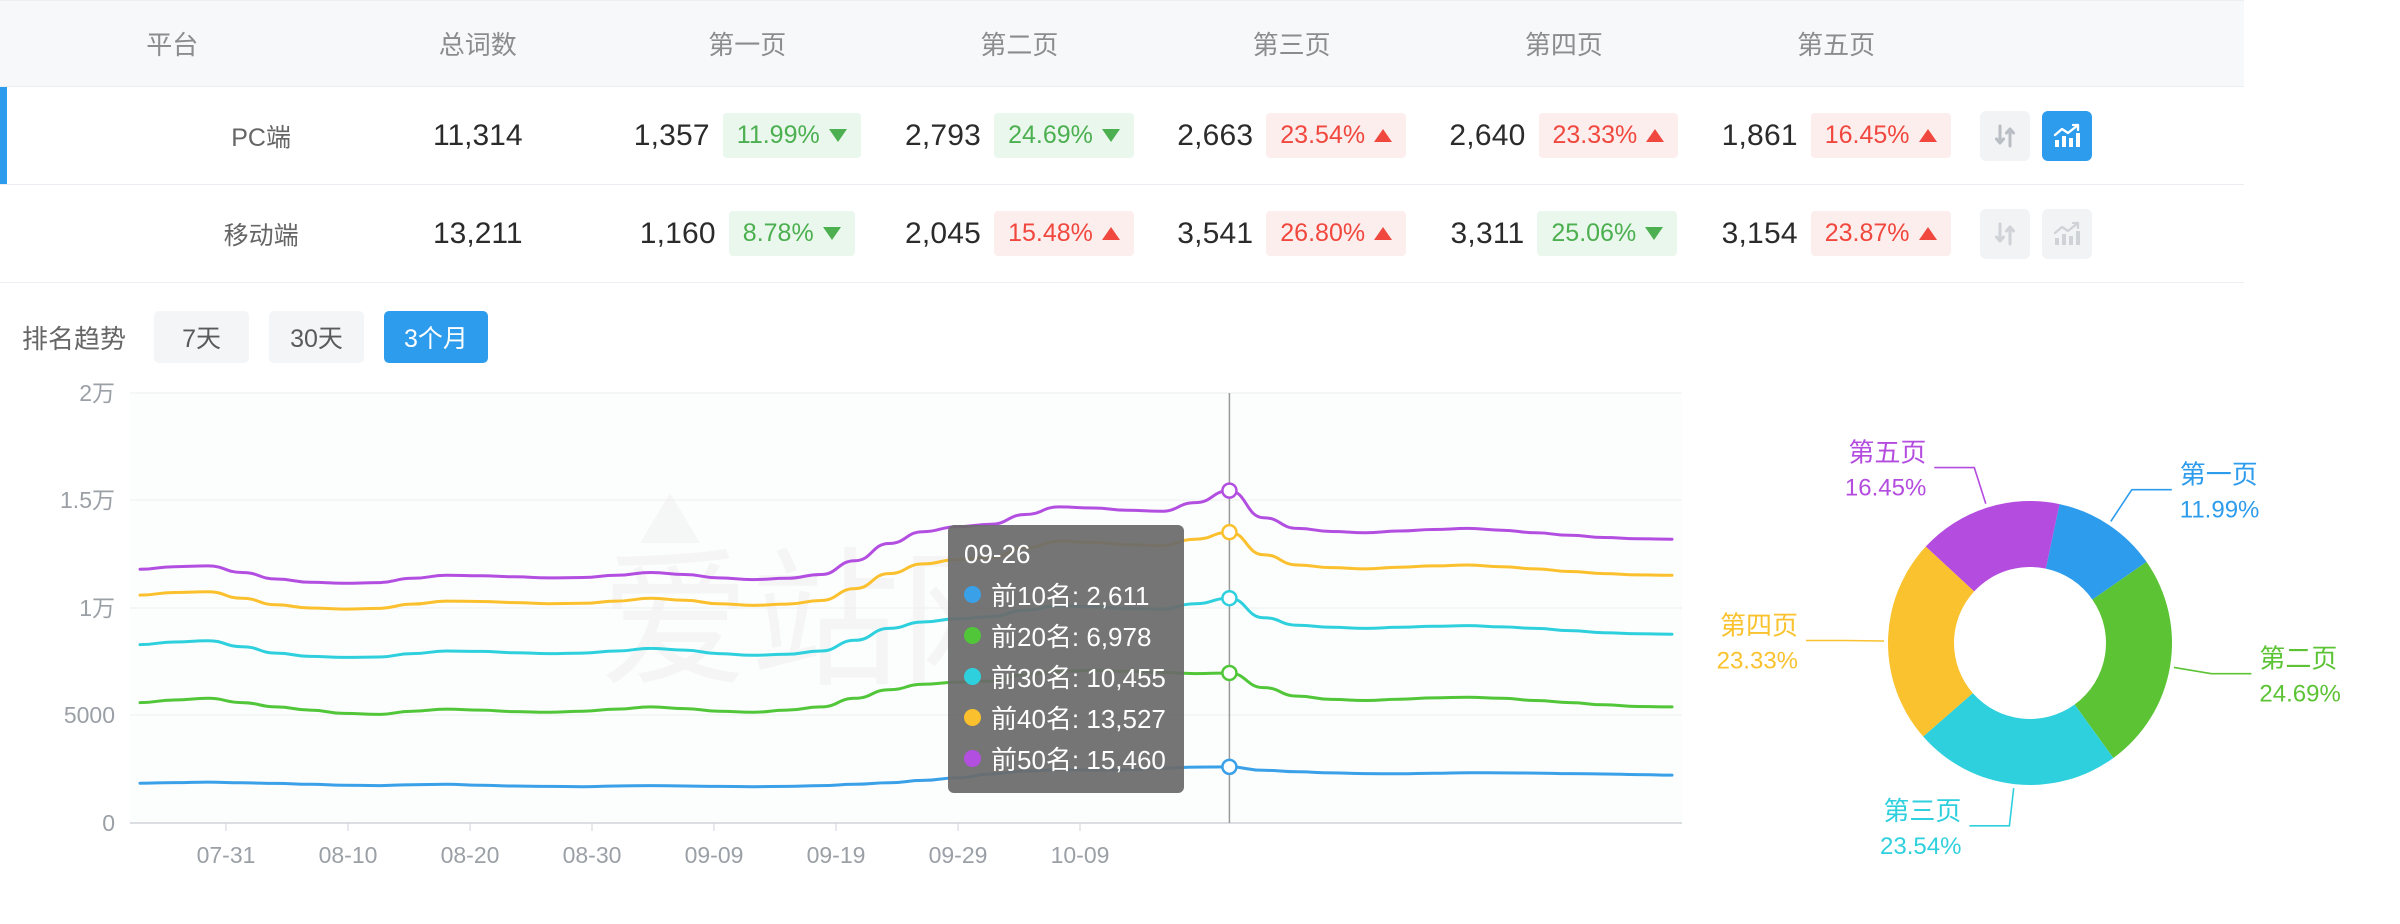  What do you see at coordinates (478, 135) in the screenshot?
I see `cell-total-keywords: 11,314` at bounding box center [478, 135].